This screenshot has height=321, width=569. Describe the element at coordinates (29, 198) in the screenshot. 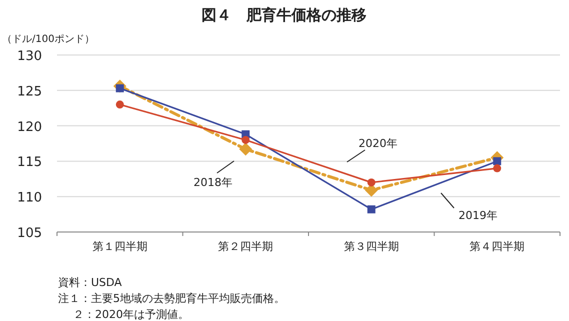

I see `y-tick-label: 110` at that location.